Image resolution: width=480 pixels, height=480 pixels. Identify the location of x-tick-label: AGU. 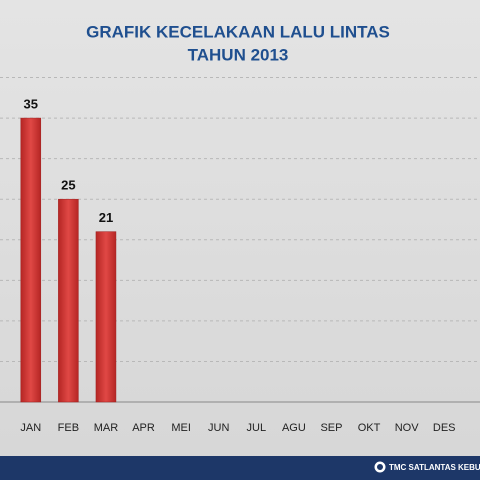
(294, 428).